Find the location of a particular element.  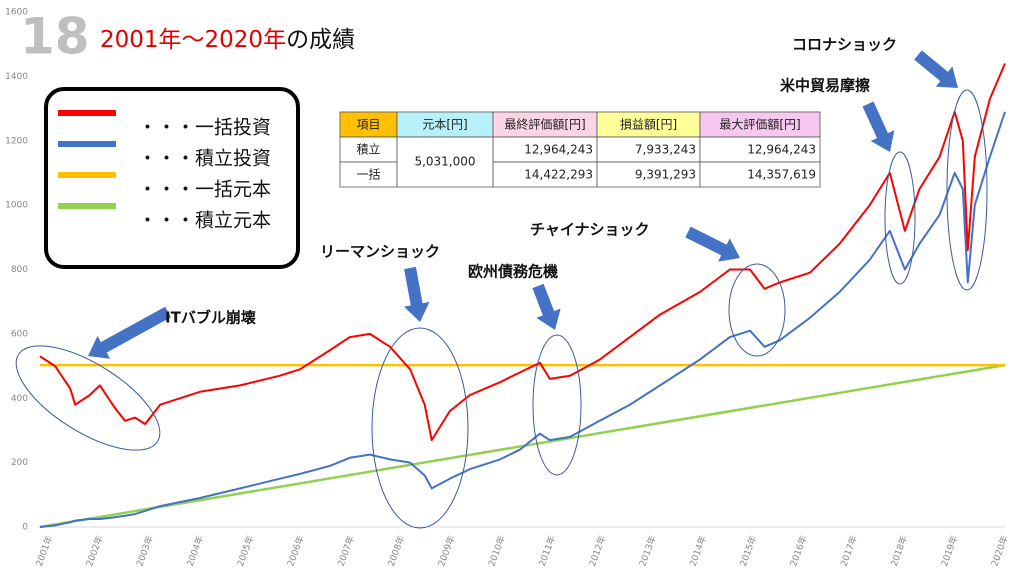

annotation: 米中貿易摩擦 is located at coordinates (825, 86).